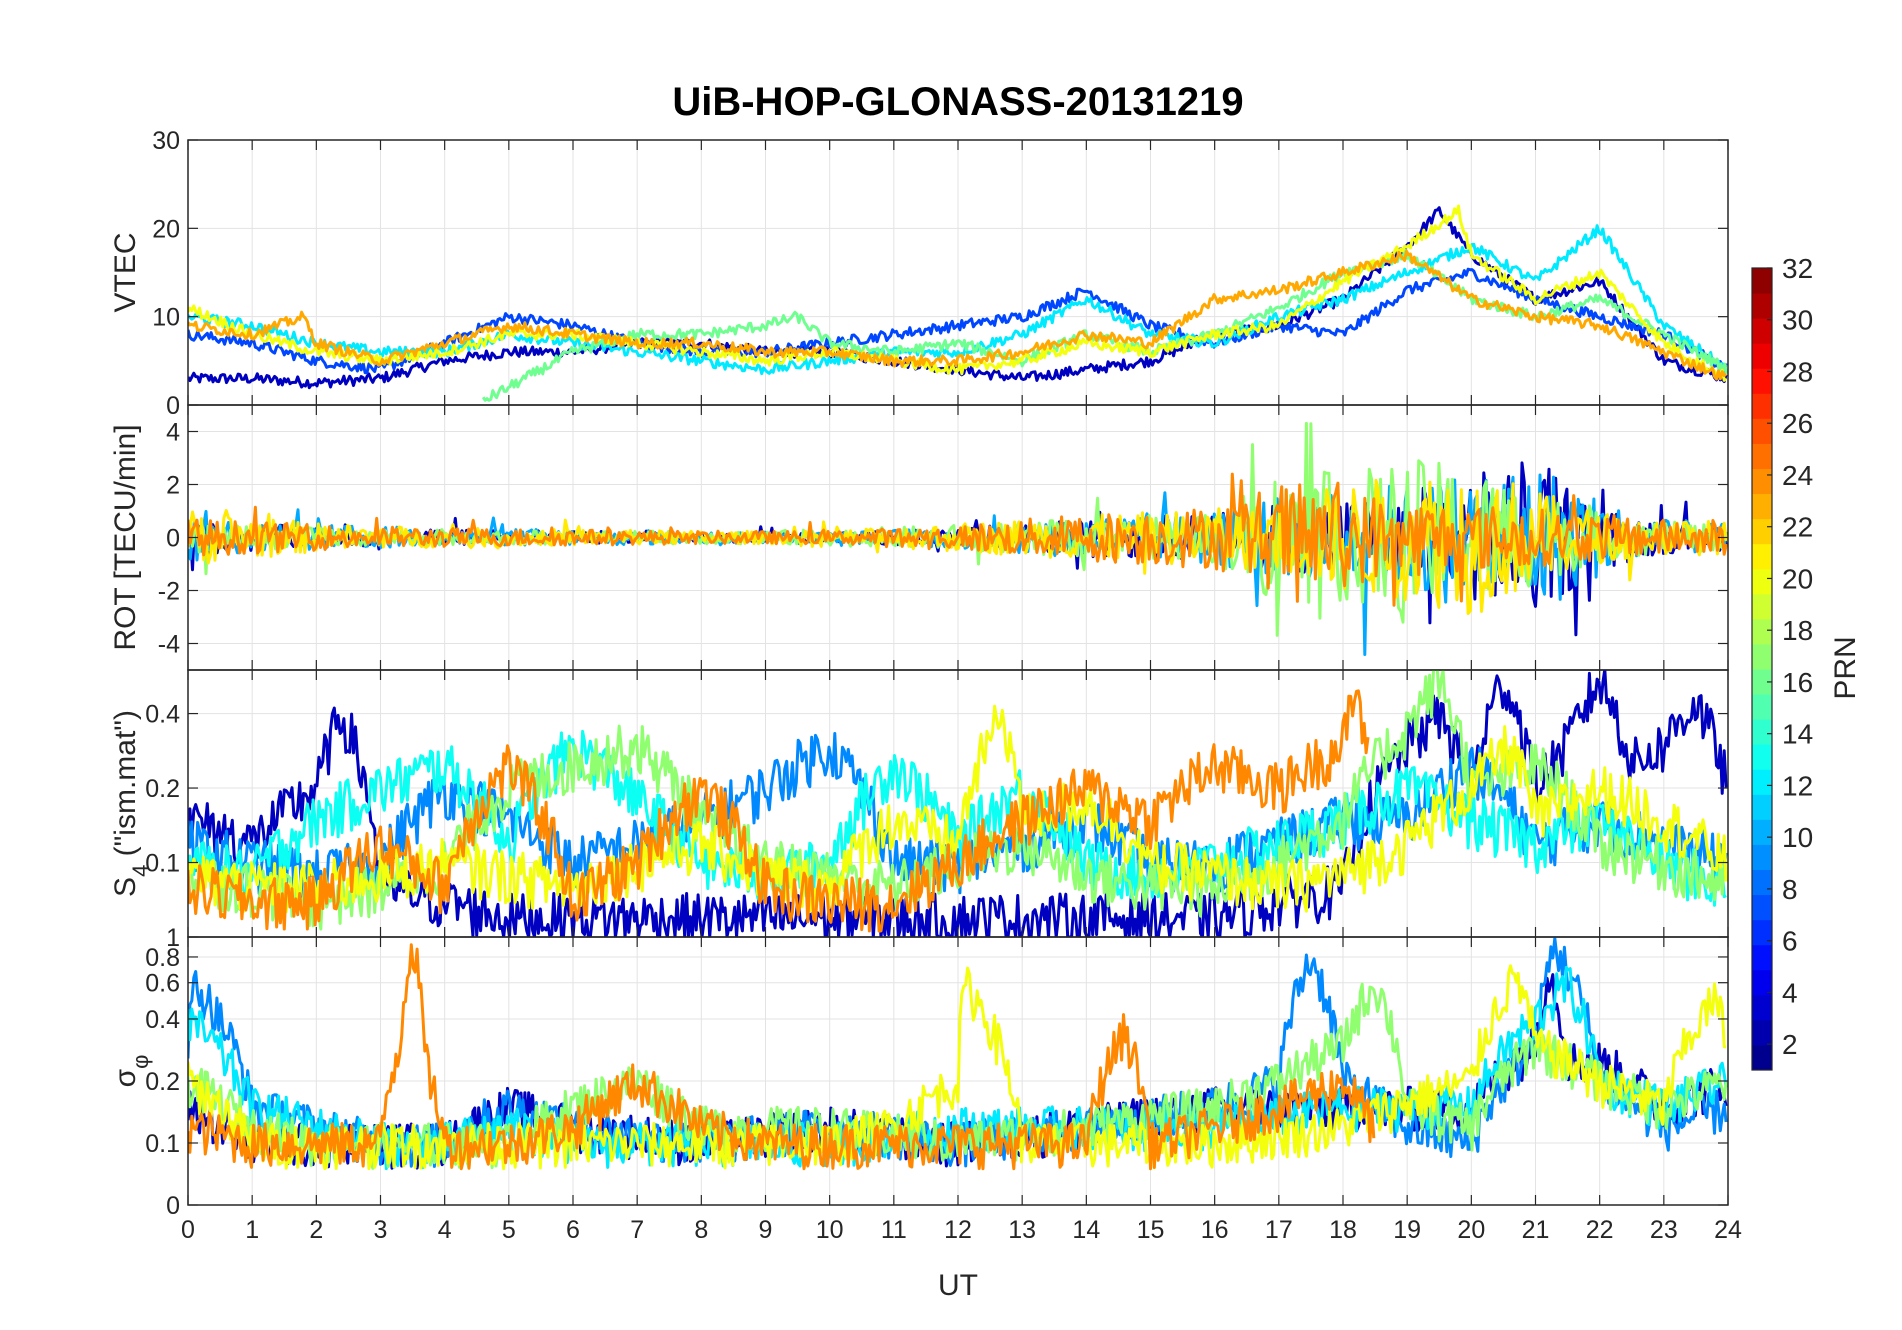 This screenshot has width=1902, height=1330. Describe the element at coordinates (957, 102) in the screenshot. I see `chart-title: UiB-HOP-GLONASS-20131219` at that location.